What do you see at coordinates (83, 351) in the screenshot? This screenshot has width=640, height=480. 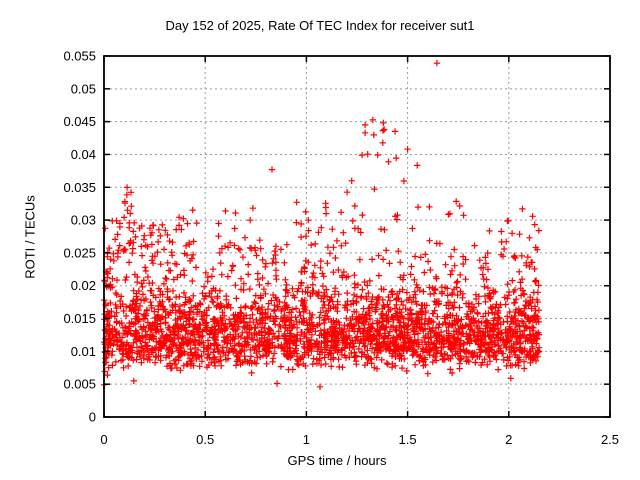 I see `y-tick-label: 0.01` at bounding box center [83, 351].